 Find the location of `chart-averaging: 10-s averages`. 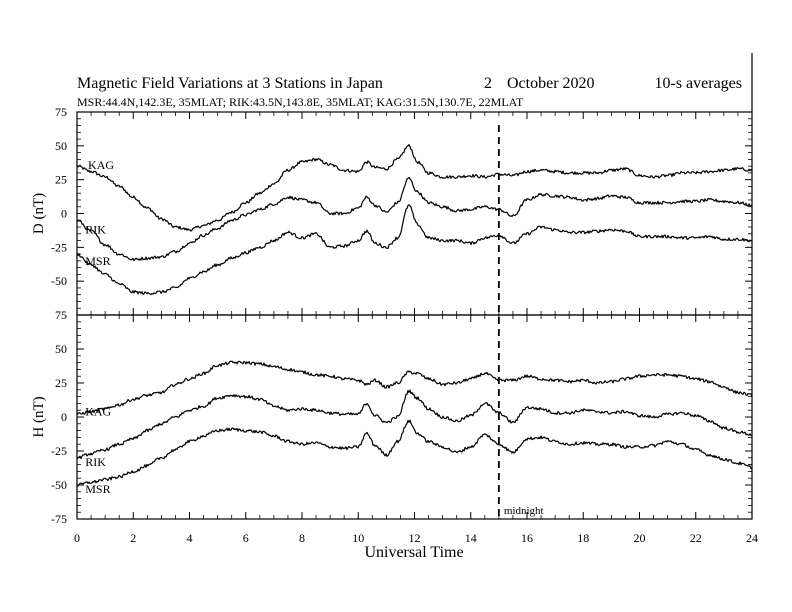

chart-averaging: 10-s averages is located at coordinates (698, 83).